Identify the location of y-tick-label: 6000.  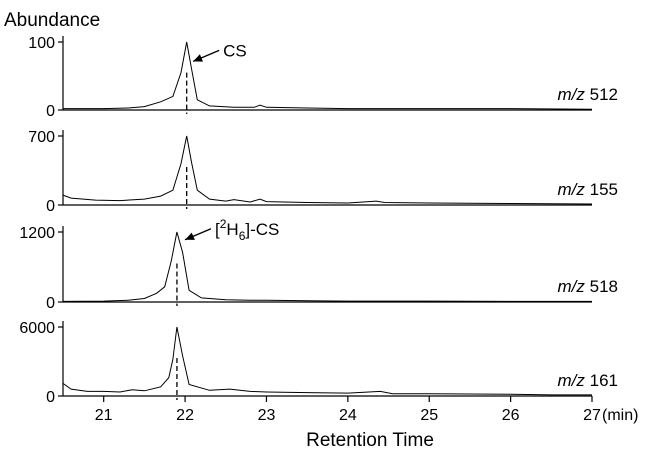
(37, 328).